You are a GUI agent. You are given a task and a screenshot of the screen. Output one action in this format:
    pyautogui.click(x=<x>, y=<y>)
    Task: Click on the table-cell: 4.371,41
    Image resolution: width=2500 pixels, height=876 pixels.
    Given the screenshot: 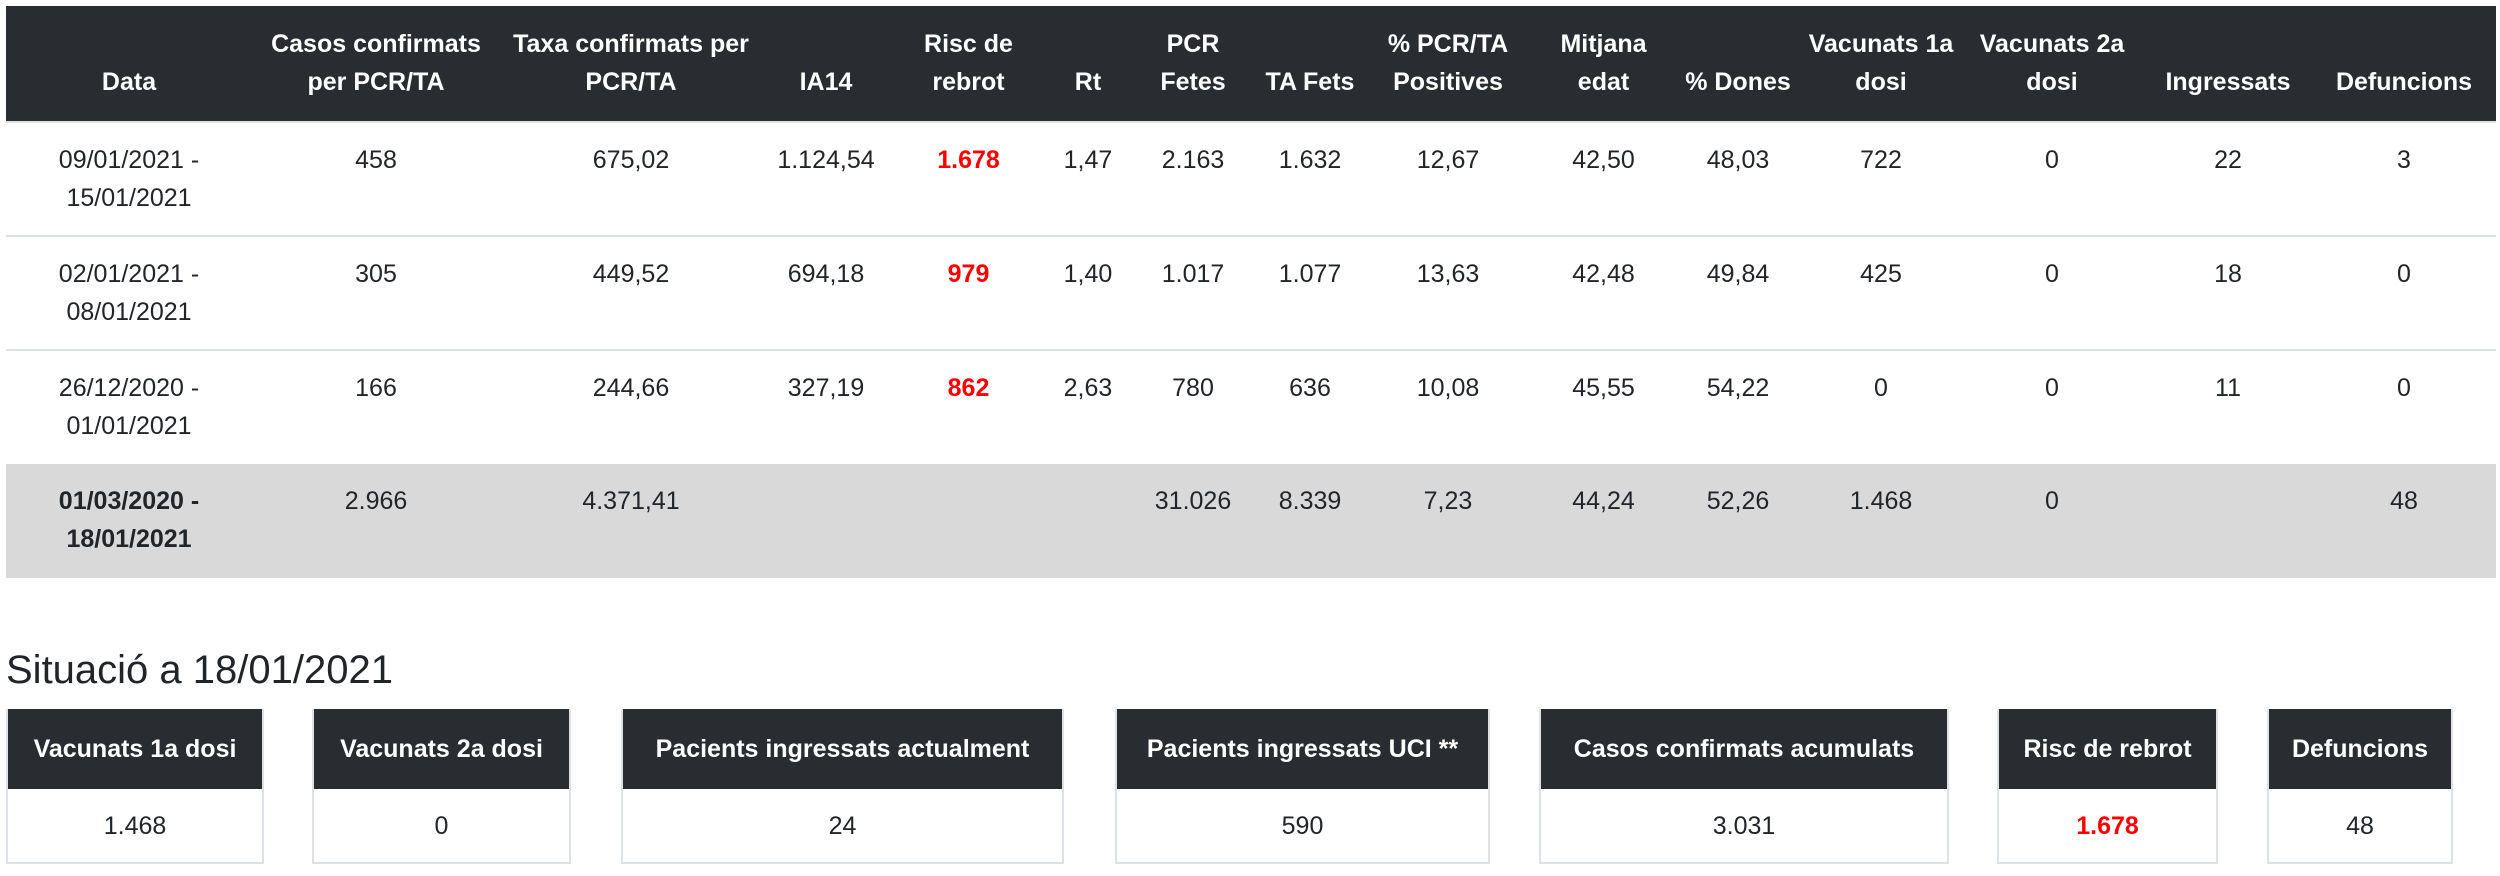 What is the action you would take?
    pyautogui.click(x=631, y=521)
    